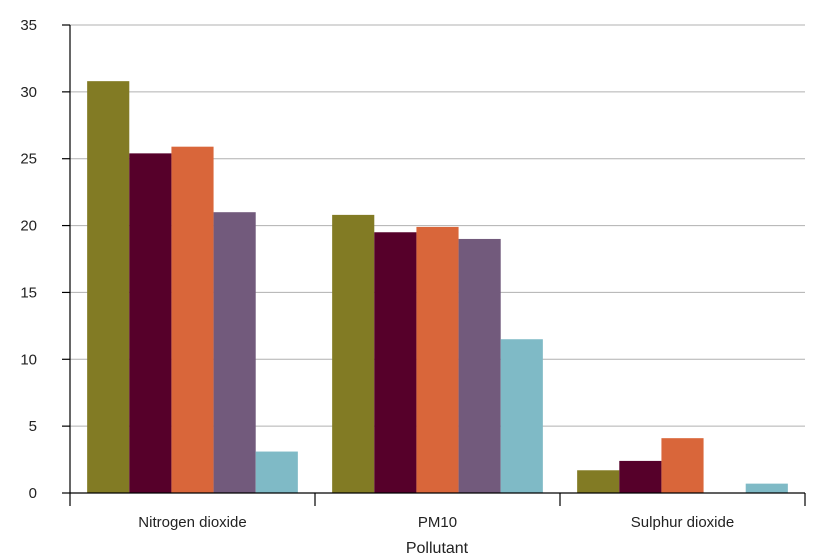  What do you see at coordinates (28, 292) in the screenshot?
I see `y-tick-label: 15` at bounding box center [28, 292].